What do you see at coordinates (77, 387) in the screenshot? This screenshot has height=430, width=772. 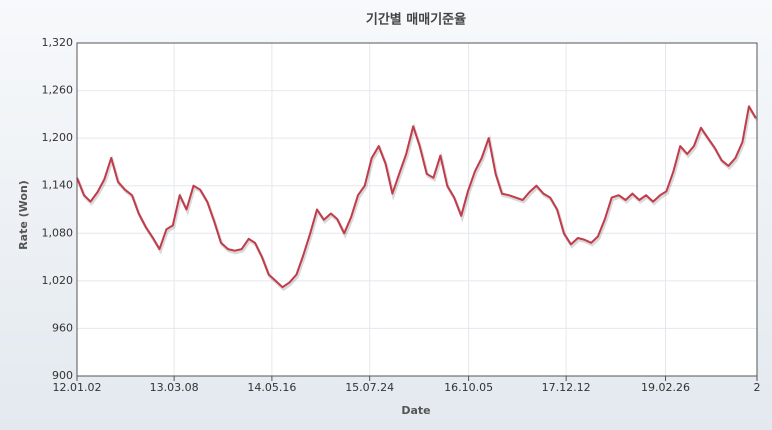 I see `x-tick-label: 12.01.02` at bounding box center [77, 387].